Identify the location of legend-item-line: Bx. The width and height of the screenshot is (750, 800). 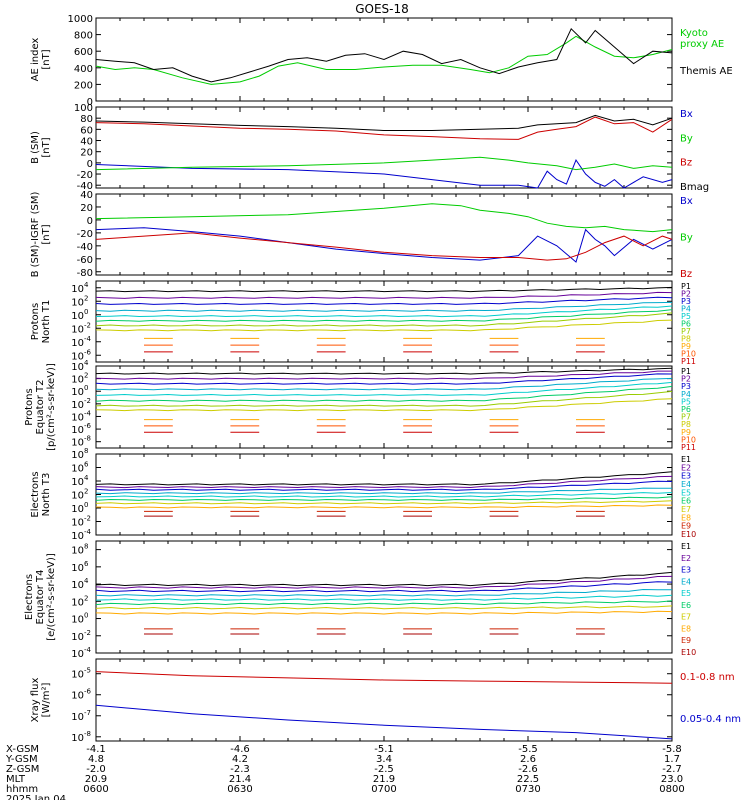
(686, 201).